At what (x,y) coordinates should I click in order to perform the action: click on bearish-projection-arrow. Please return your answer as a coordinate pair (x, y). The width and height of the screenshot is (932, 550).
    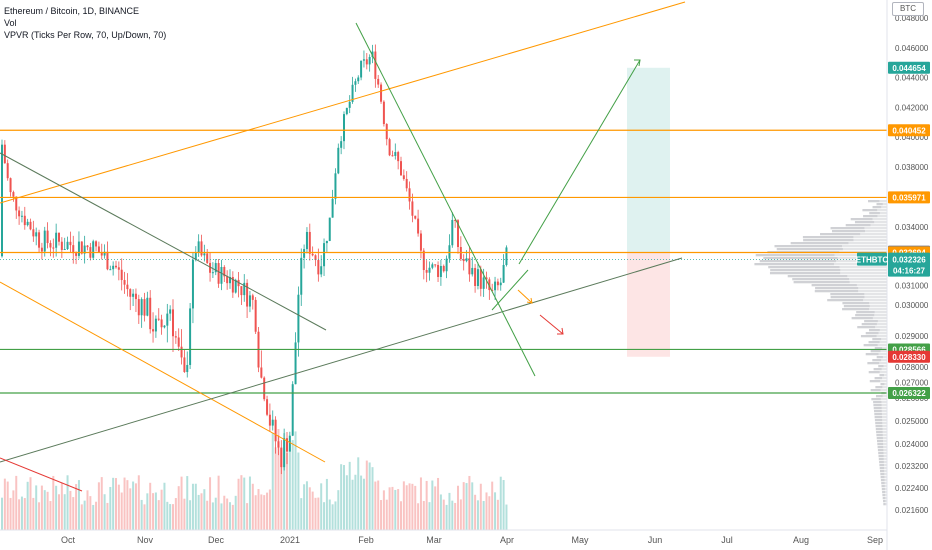
    Looking at the image, I should click on (551, 324).